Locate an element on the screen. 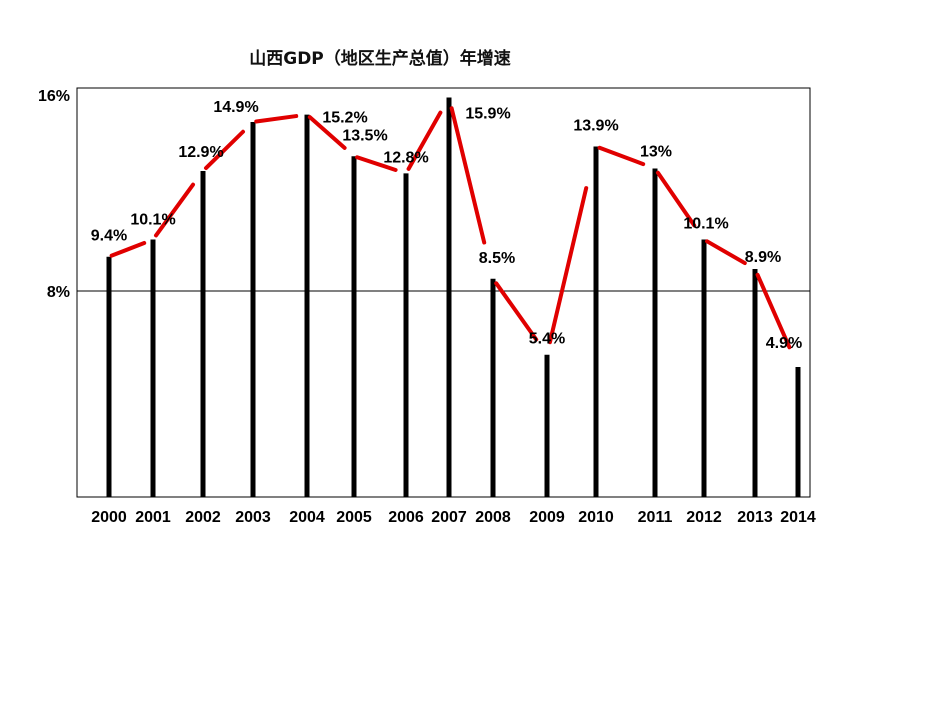 The width and height of the screenshot is (945, 721). x-tick-label: 2002 is located at coordinates (203, 517).